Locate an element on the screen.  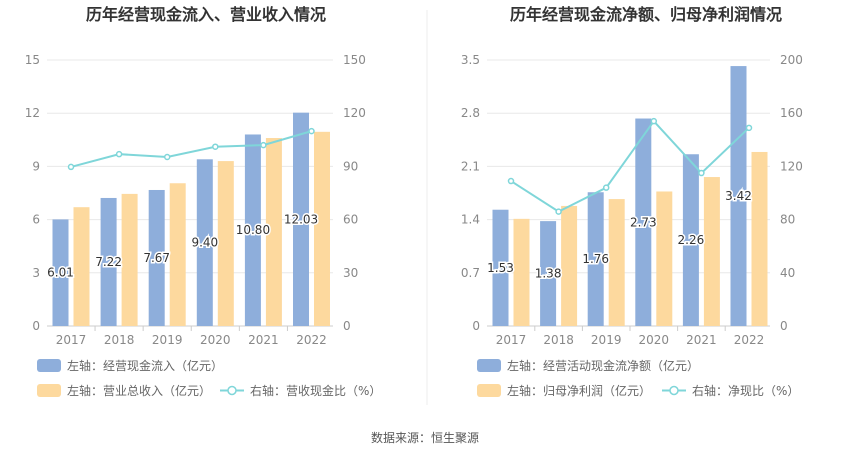
bar-data-label: 1.53 is located at coordinates (500, 268).